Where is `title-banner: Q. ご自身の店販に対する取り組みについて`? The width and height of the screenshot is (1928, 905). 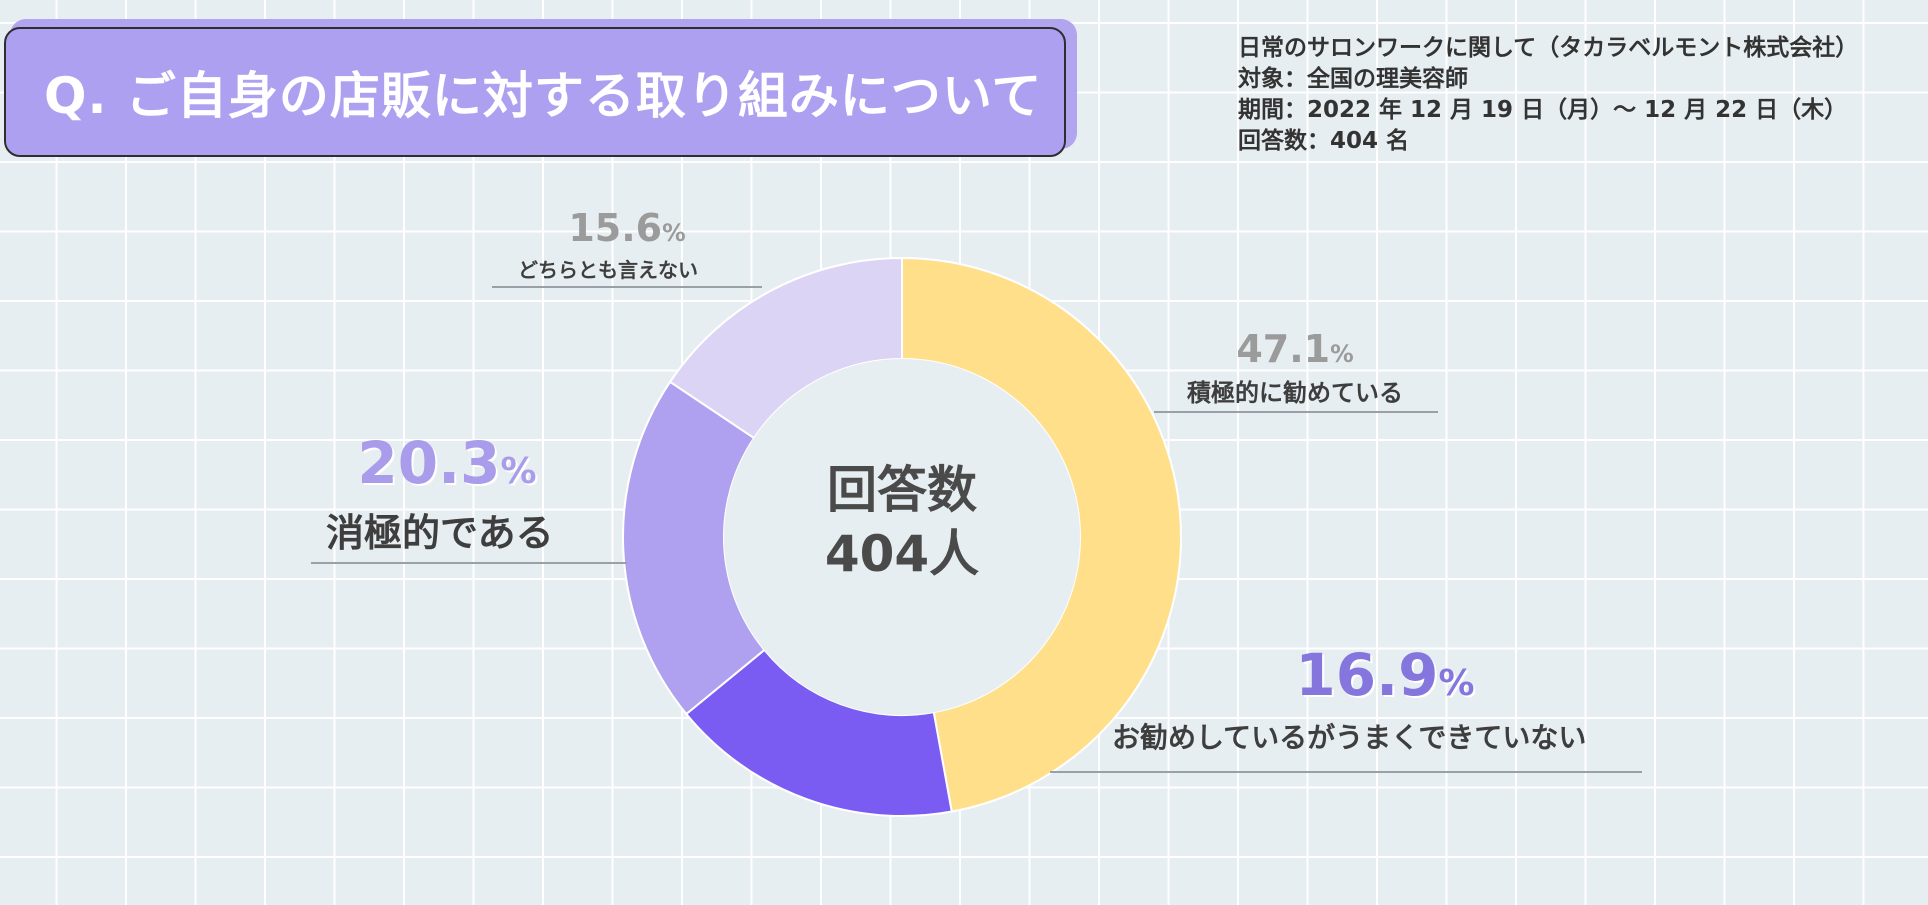 title-banner: Q. ご自身の店販に対する取り組みについて is located at coordinates (535, 92).